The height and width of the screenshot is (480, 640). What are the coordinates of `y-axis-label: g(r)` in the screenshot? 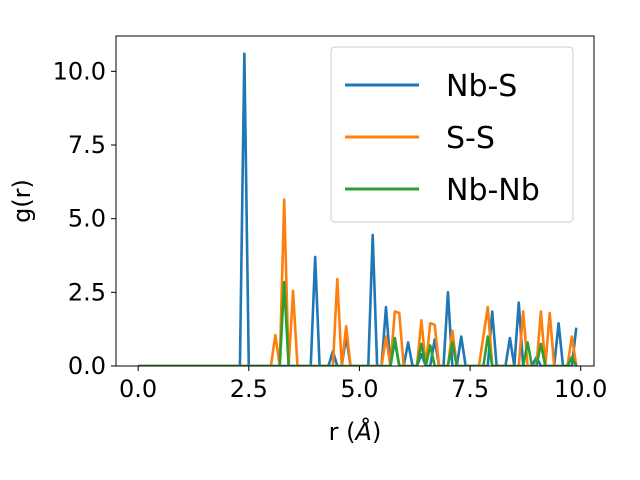 It's located at (22, 201).